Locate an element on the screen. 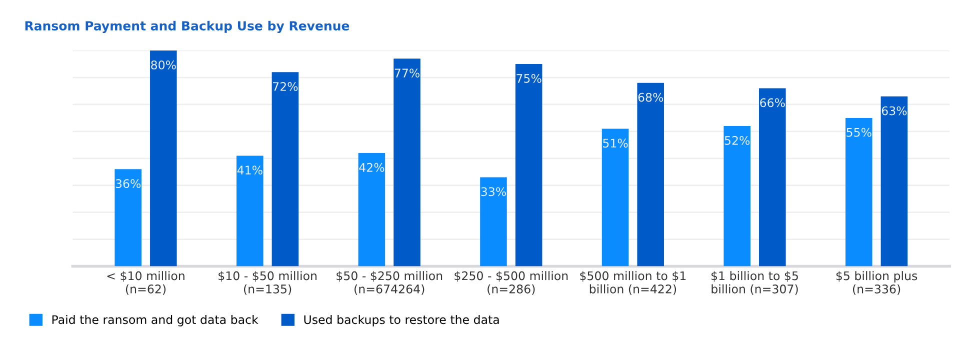 Image resolution: width=969 pixels, height=337 pixels. data-label: 36% is located at coordinates (128, 183).